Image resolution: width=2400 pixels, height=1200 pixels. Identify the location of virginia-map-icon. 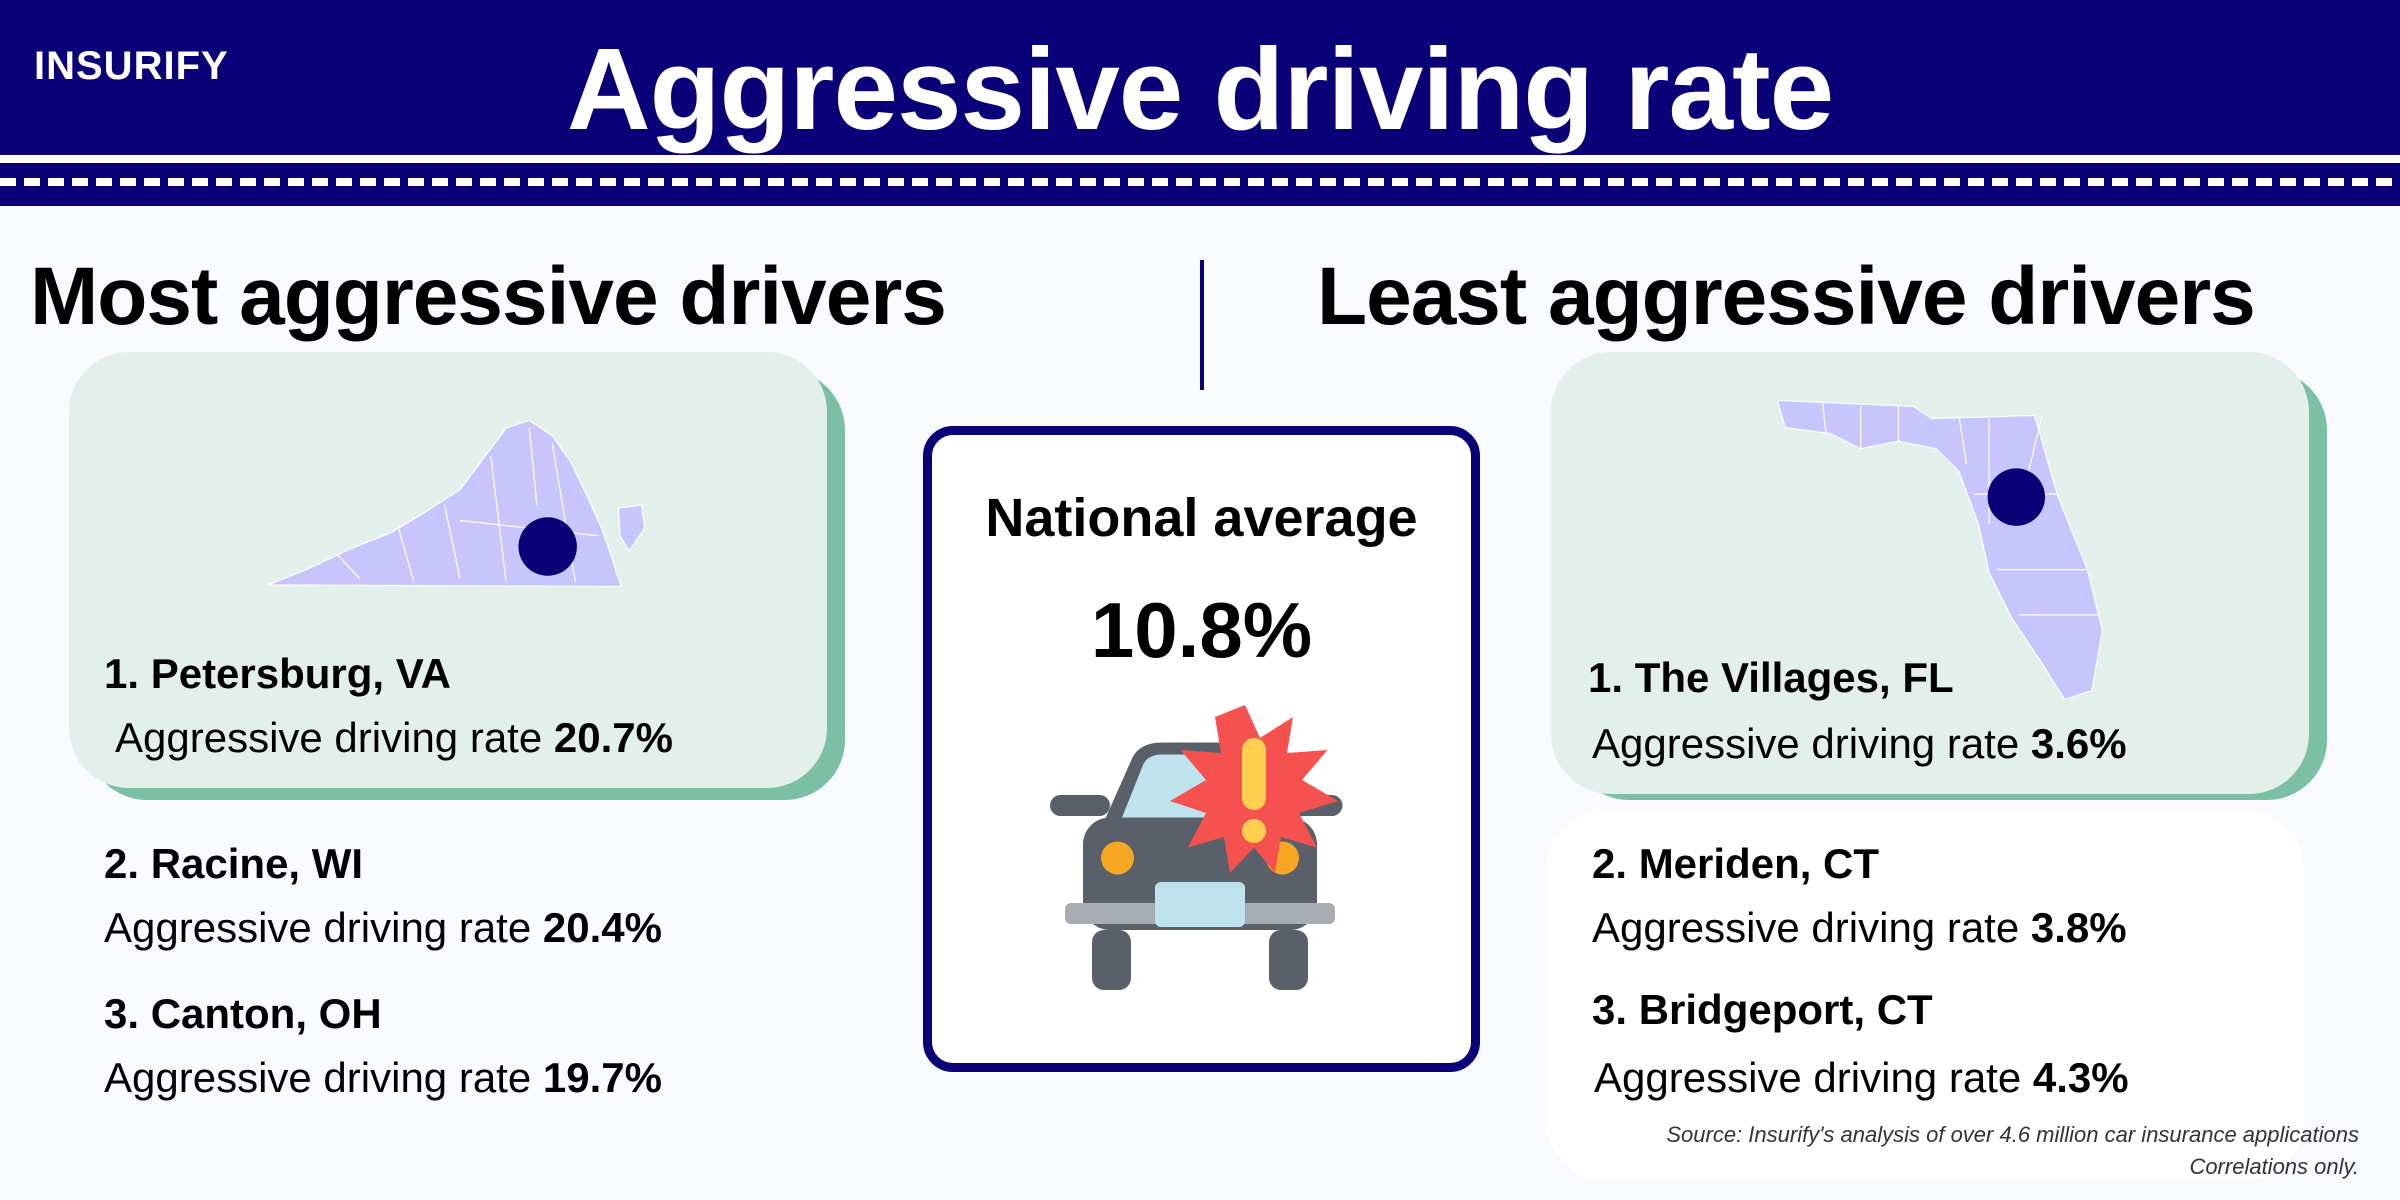
(456, 503).